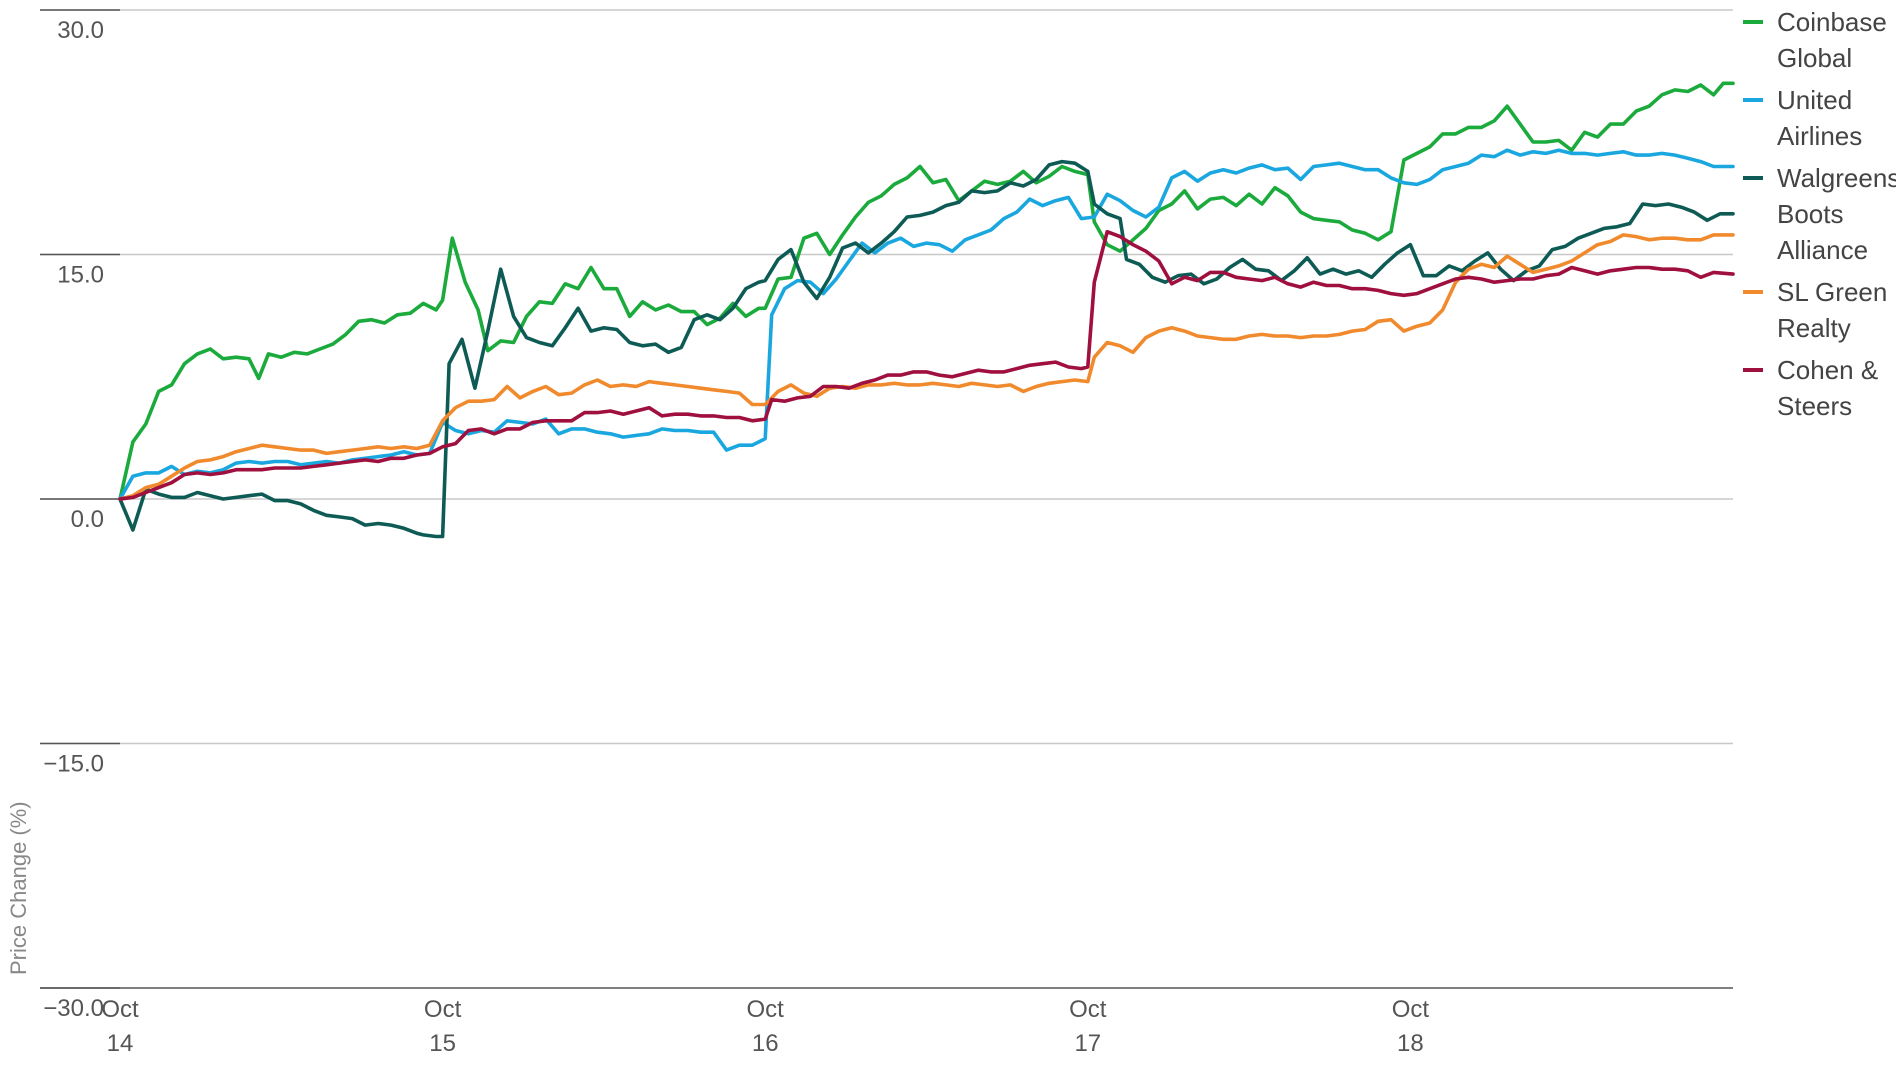  What do you see at coordinates (1832, 310) in the screenshot?
I see `legend-label: SL Green Realty` at bounding box center [1832, 310].